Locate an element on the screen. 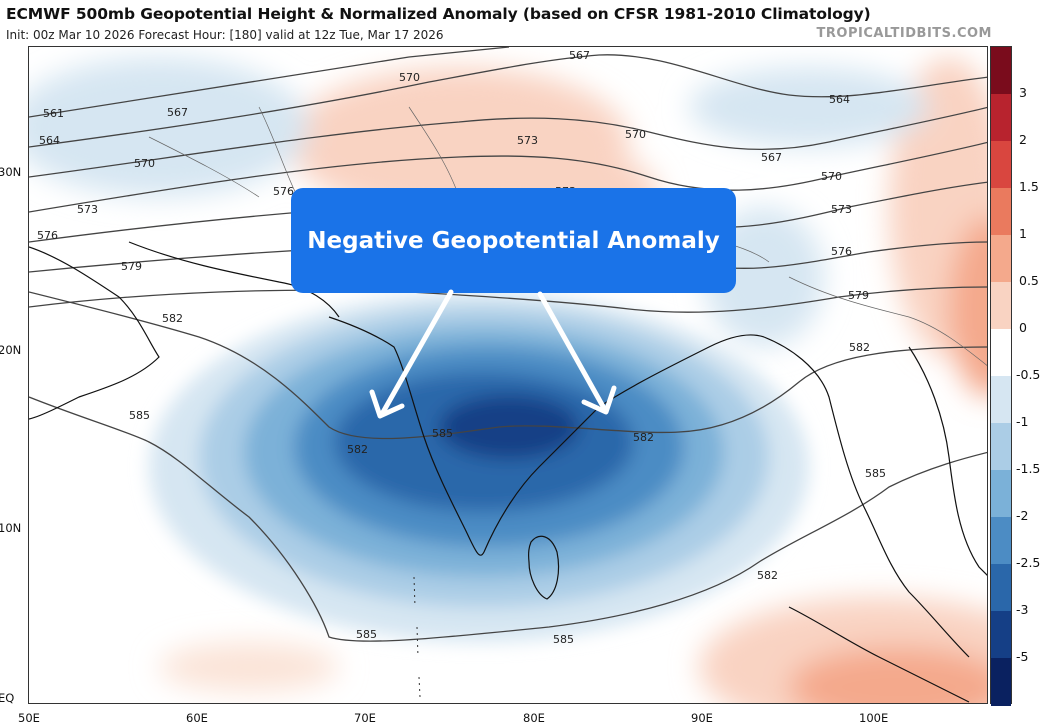  contour-label: 561 is located at coordinates (53, 113).